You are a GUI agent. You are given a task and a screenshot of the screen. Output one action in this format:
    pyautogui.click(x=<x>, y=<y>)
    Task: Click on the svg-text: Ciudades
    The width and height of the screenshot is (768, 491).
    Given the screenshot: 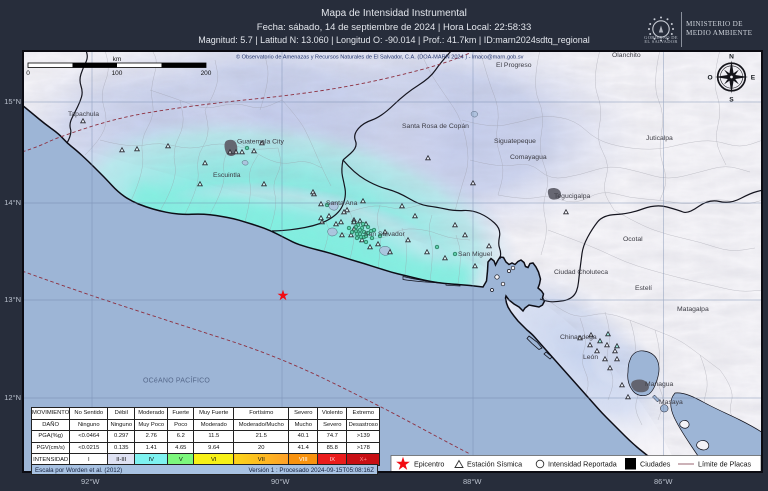 What is the action you would take?
    pyautogui.click(x=655, y=464)
    